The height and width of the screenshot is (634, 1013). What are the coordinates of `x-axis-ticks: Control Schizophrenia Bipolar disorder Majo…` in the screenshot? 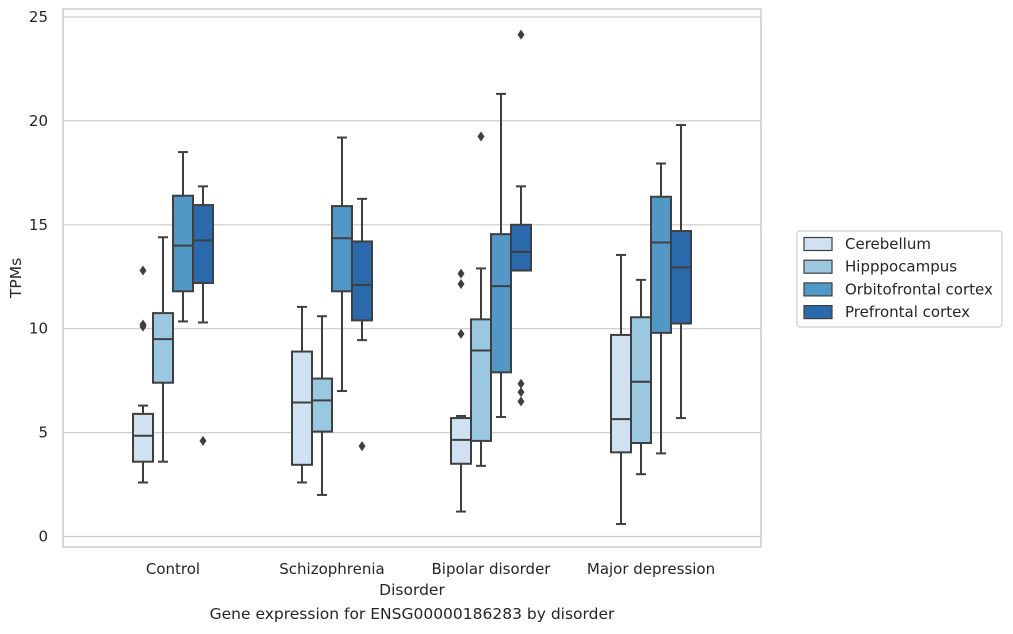 It's located at (430, 569).